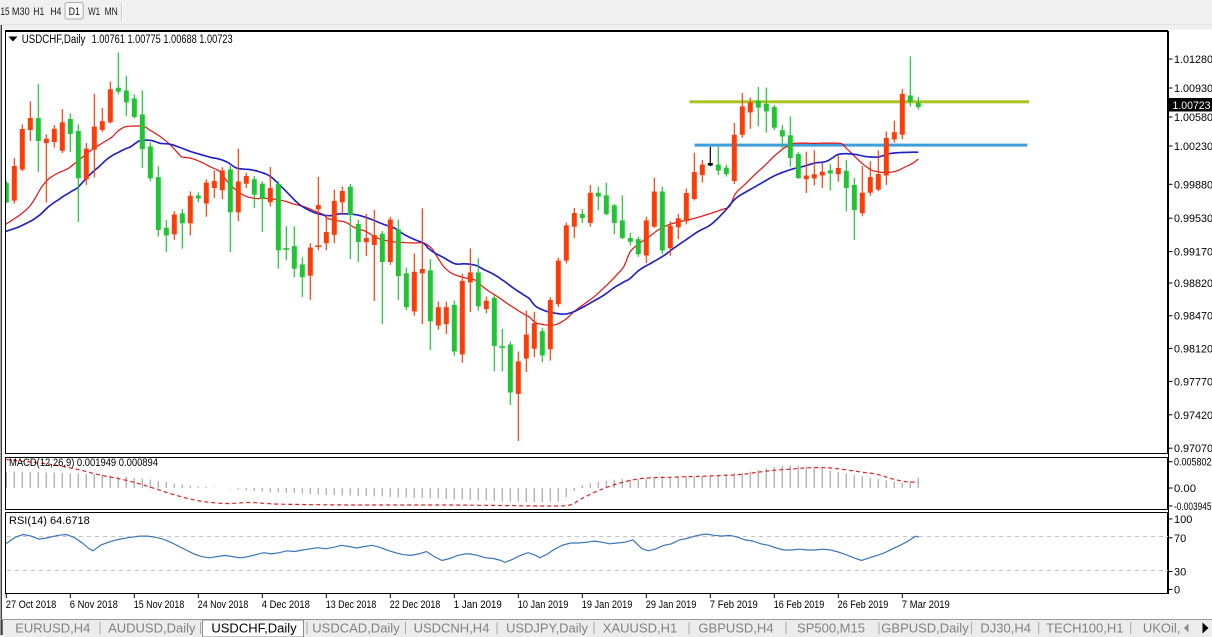 Image resolution: width=1212 pixels, height=637 pixels. What do you see at coordinates (162, 40) in the screenshot?
I see `svg-text:1.00761 1.00775 1.00688 1.0072: 1.00761 1.00775 1.00688 1.00723` at bounding box center [162, 40].